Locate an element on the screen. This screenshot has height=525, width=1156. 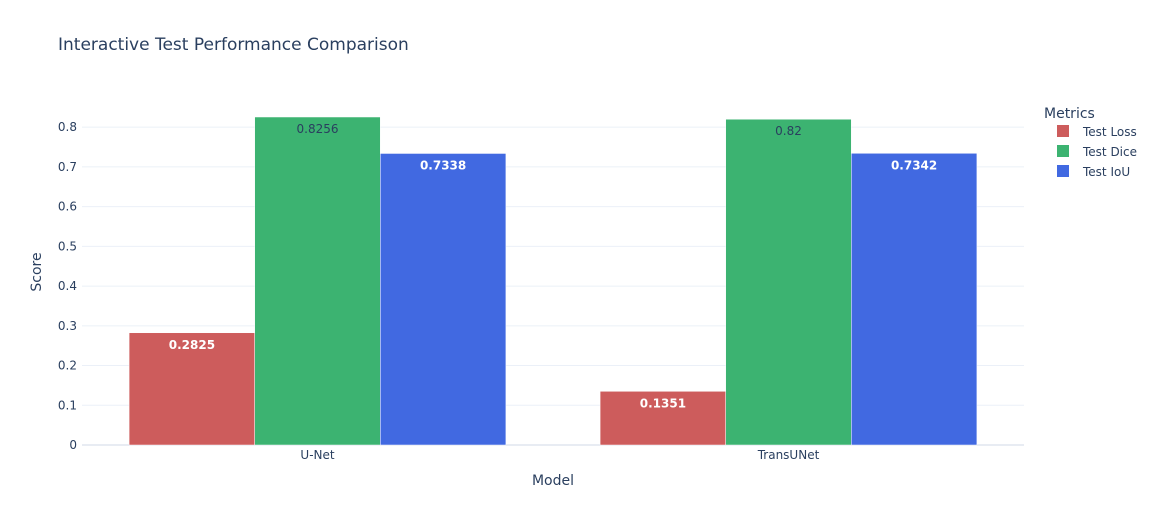
bar-value-label: 0.1351 is located at coordinates (663, 403).